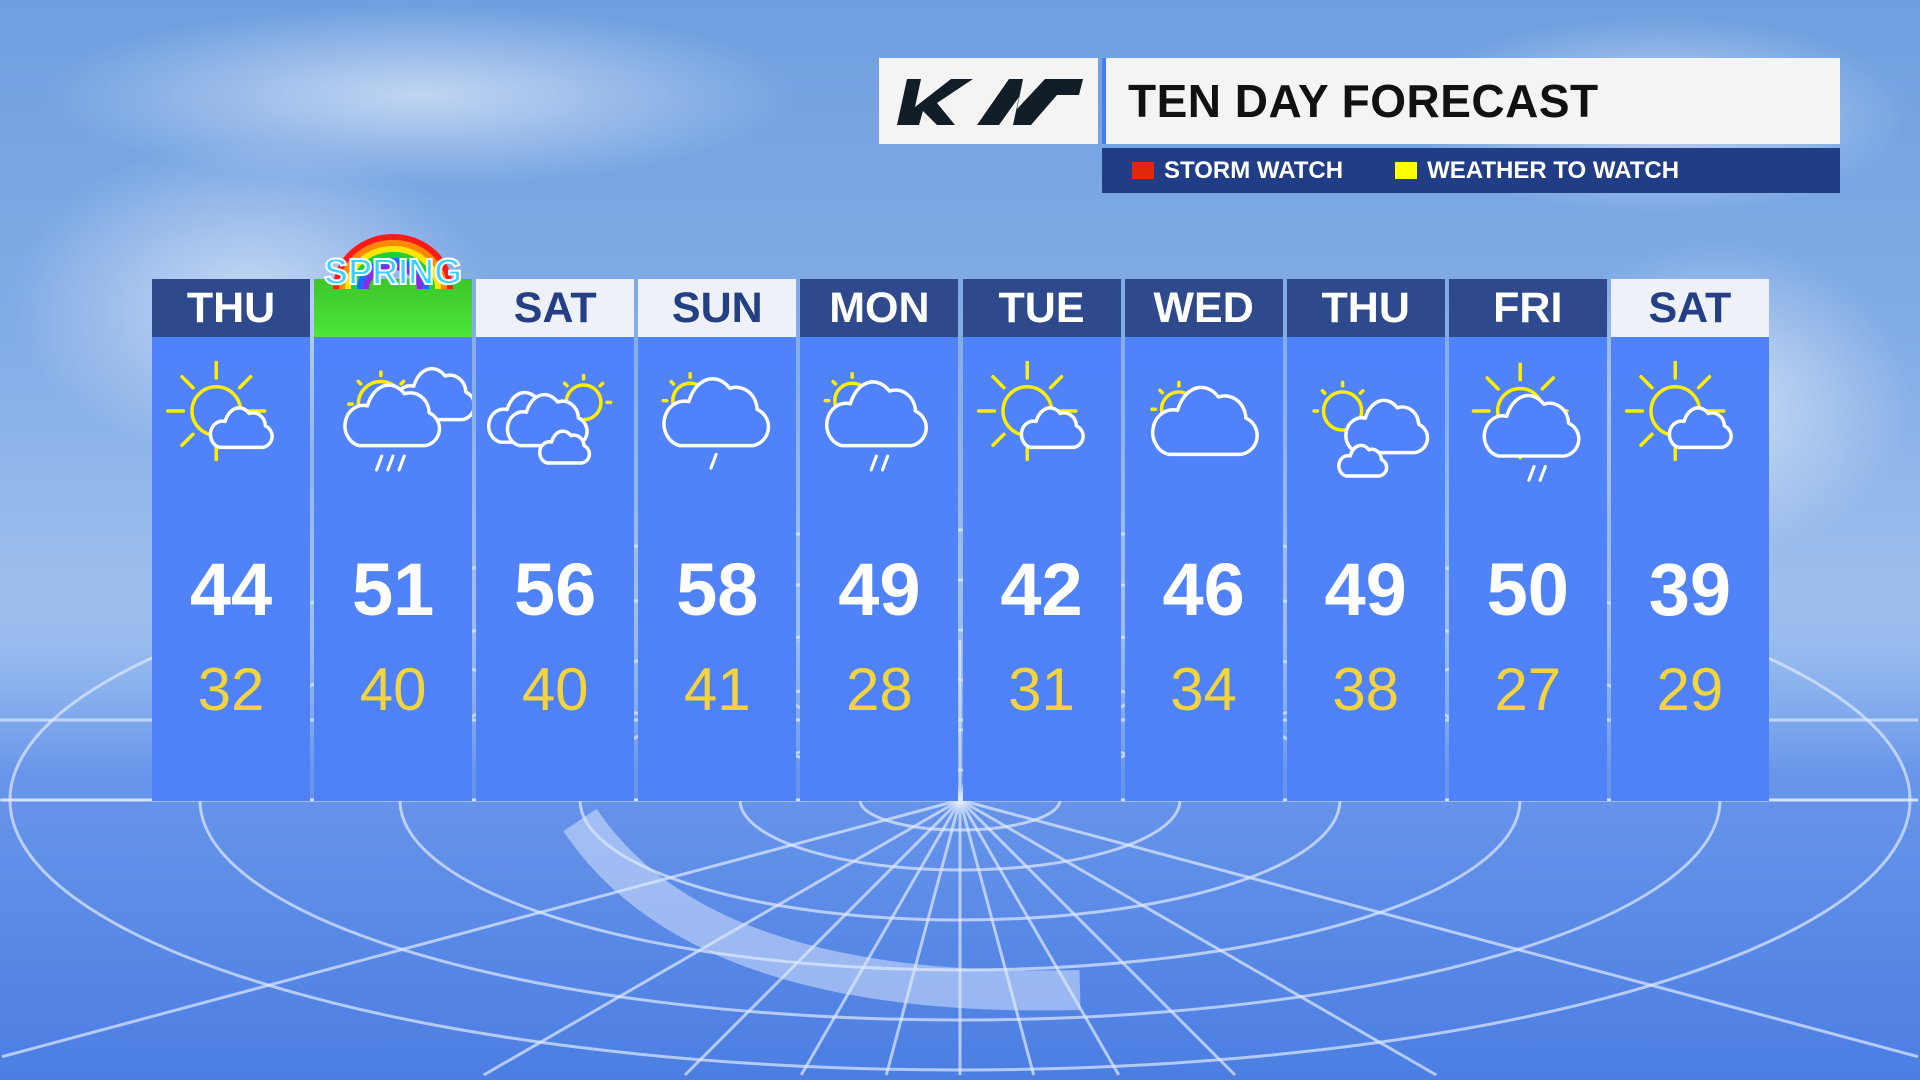 The height and width of the screenshot is (1080, 1920). I want to click on day-column: MON 49 28, so click(879, 540).